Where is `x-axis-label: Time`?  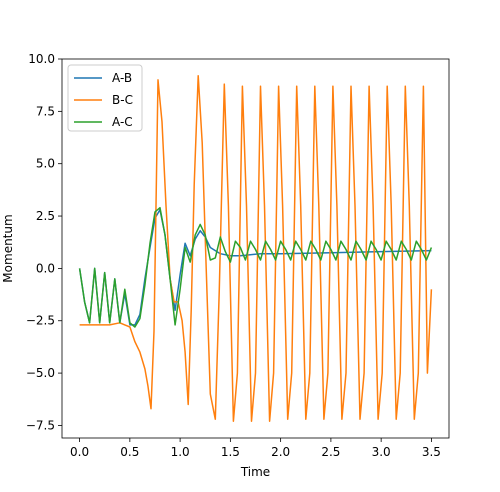
x-axis-label: Time is located at coordinates (255, 472).